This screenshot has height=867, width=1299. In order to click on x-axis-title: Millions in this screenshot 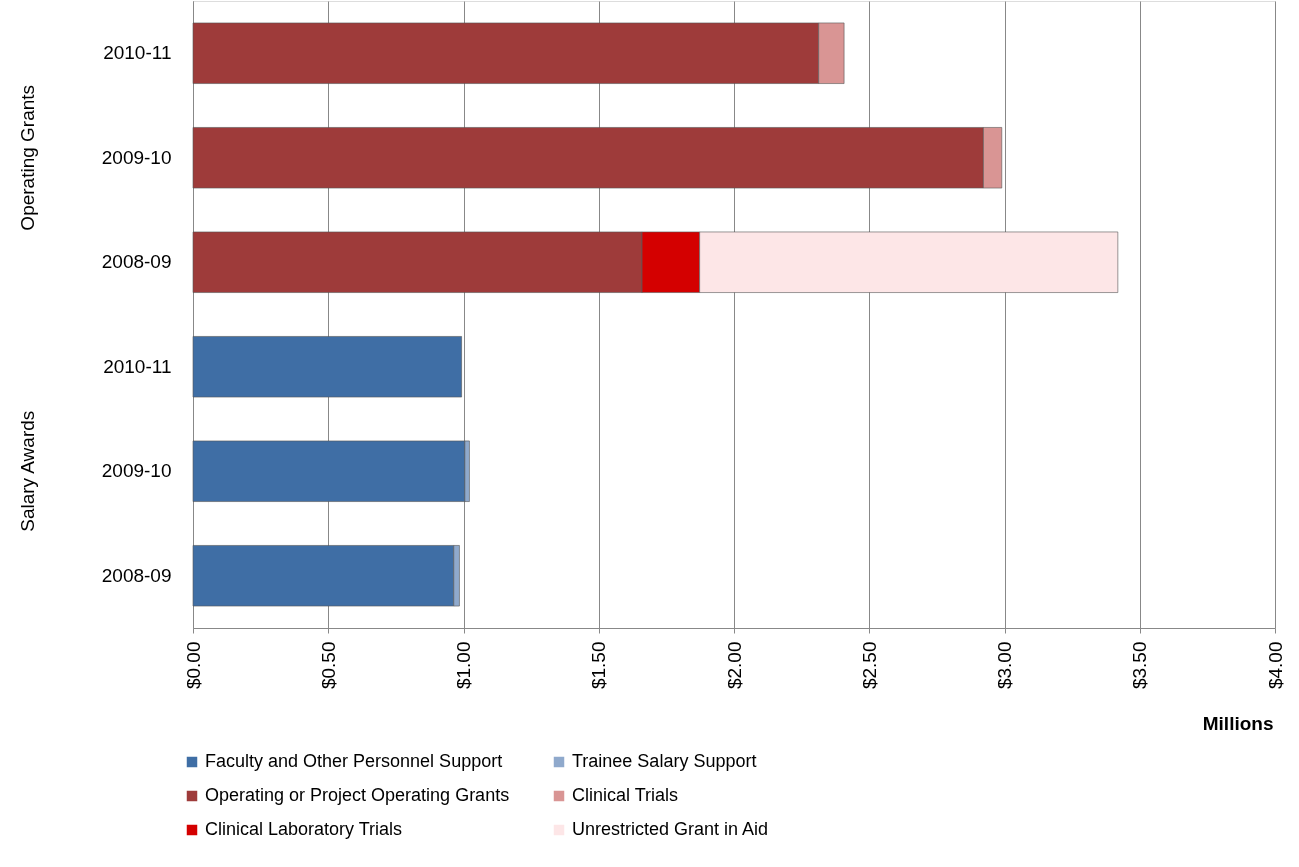, I will do `click(1238, 723)`.